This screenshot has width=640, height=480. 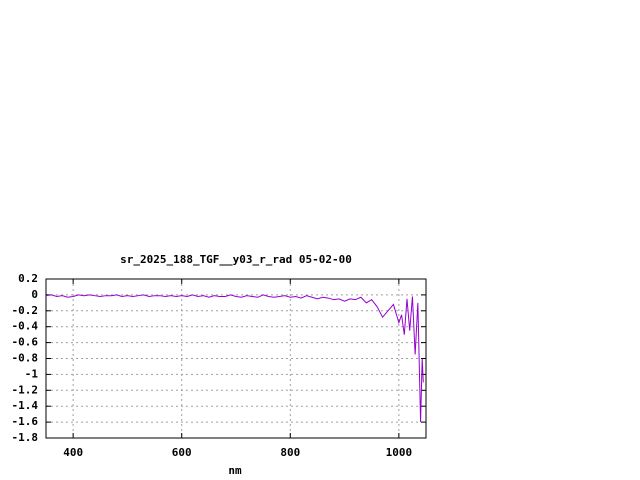 I want to click on y-tick-label: -0.2, so click(x=25, y=310).